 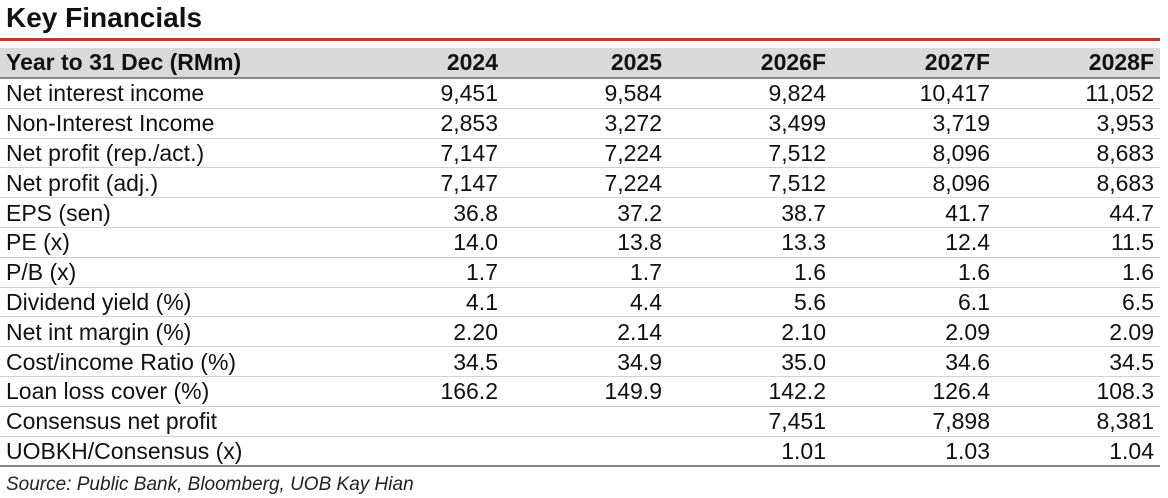 I want to click on table-row: EPS (sen) 36.8 37.2 38.7 41.7 44.7, so click(x=580, y=212).